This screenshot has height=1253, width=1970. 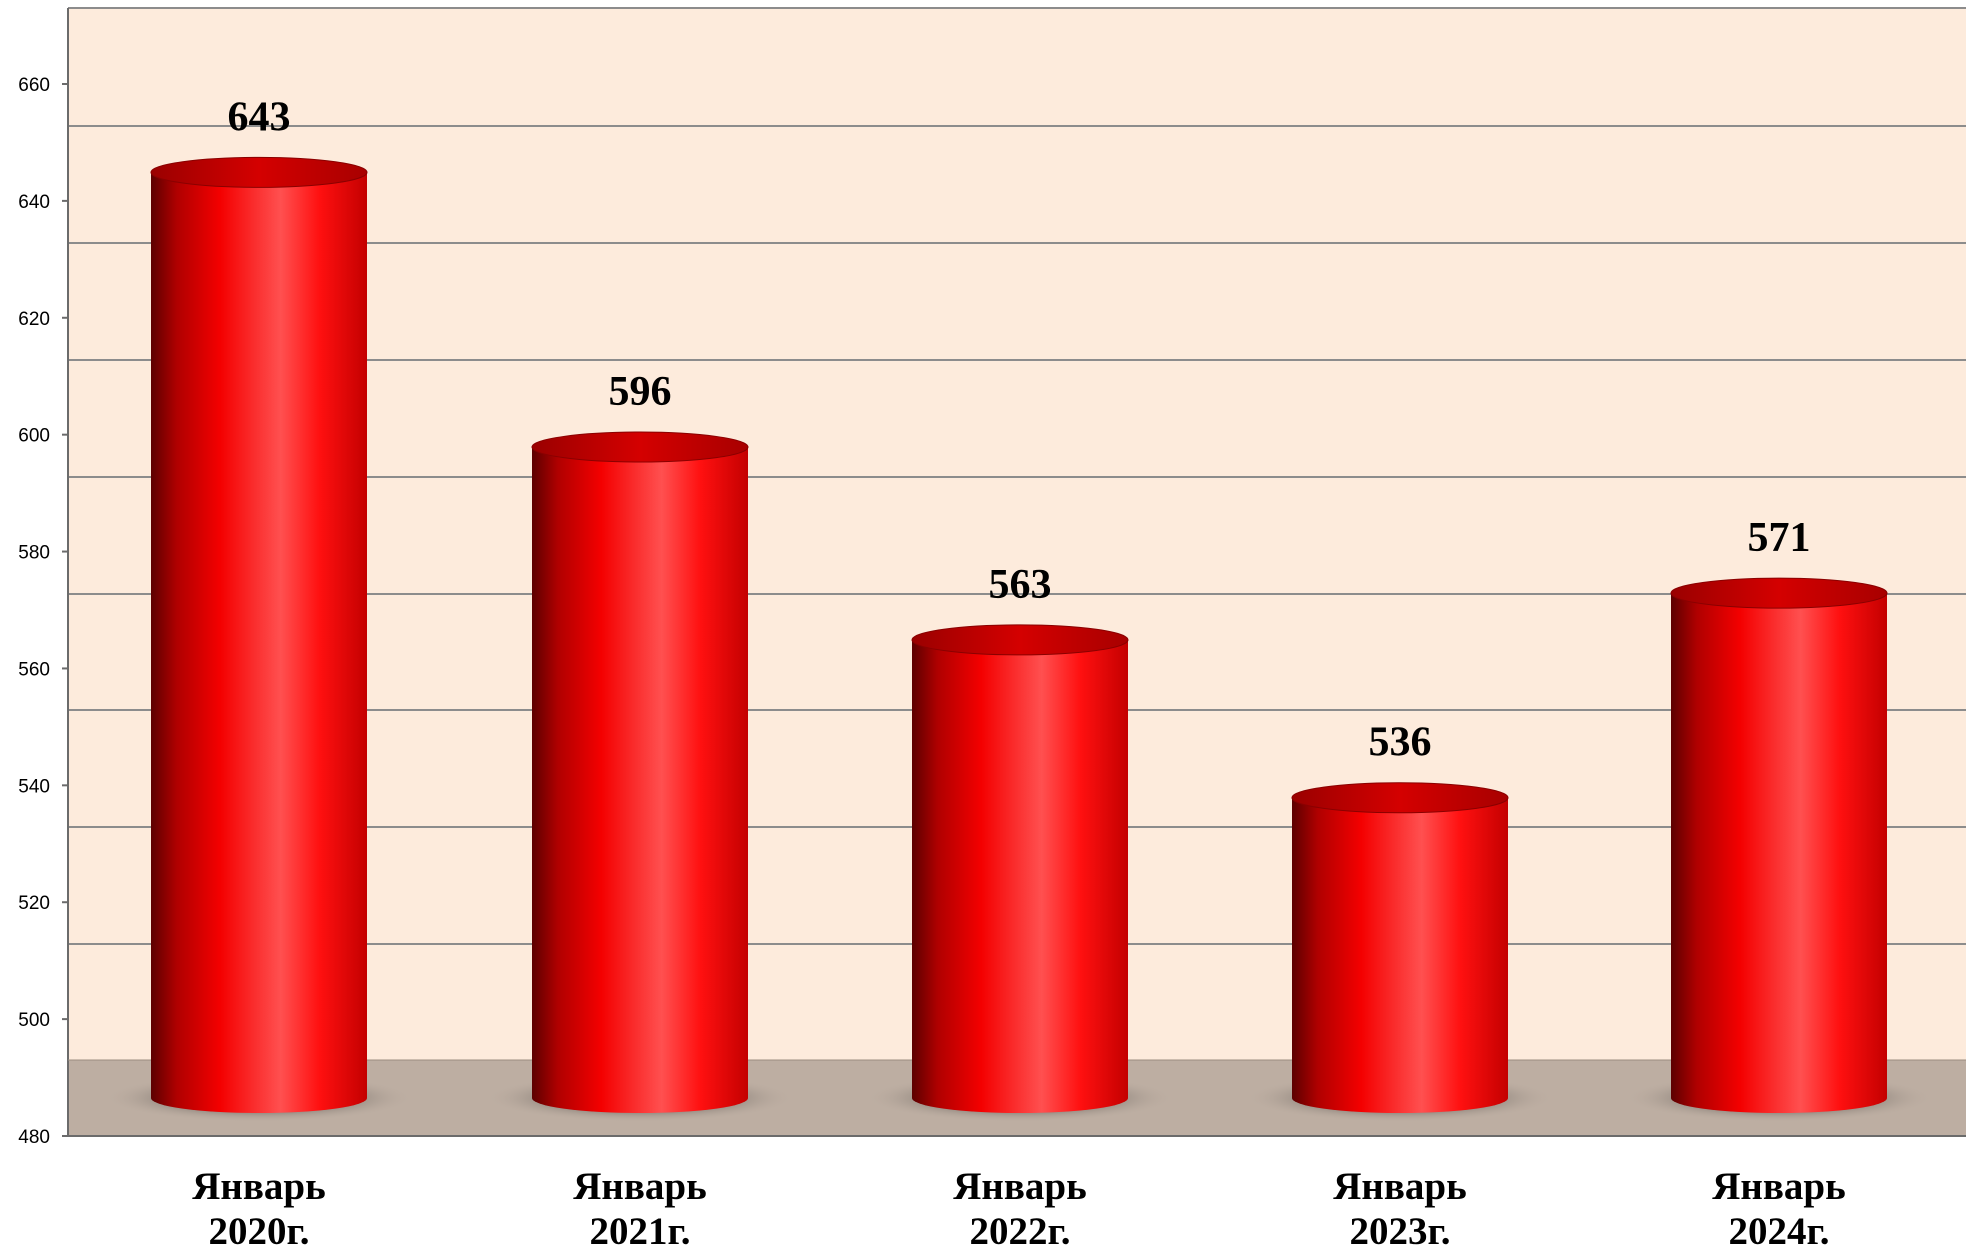 What do you see at coordinates (43, 611) in the screenshot?
I see `y-axis-tick-labels: 480 500 520 540 560 580 600 620 640 660` at bounding box center [43, 611].